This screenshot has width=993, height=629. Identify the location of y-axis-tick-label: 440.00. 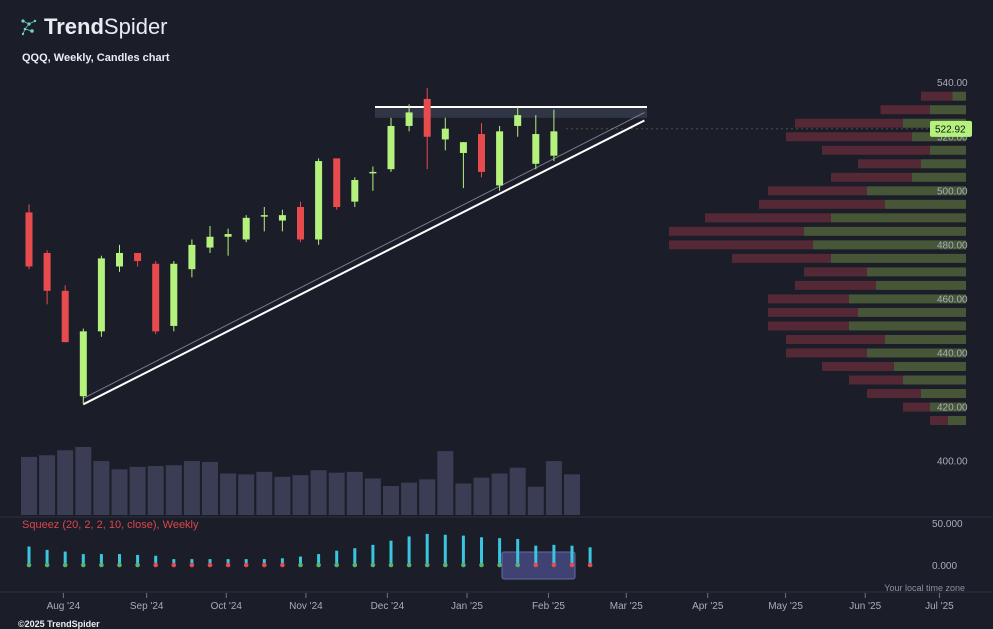
(952, 353).